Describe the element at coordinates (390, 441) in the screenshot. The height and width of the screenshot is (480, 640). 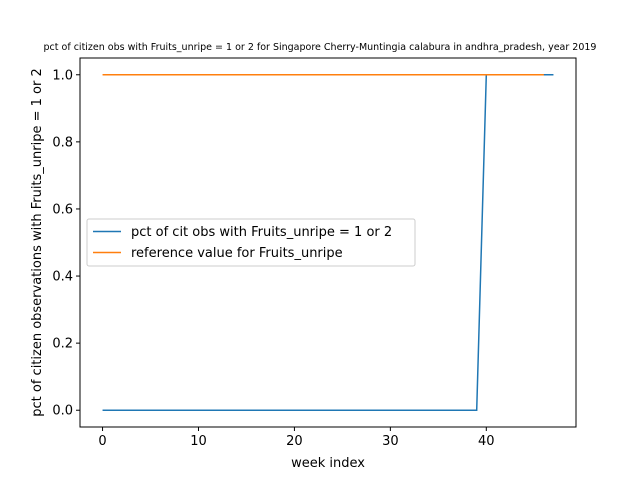
I see `x-tick-label: 30` at that location.